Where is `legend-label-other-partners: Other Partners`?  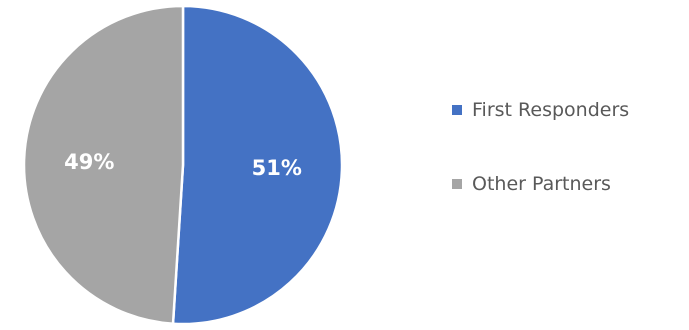
legend-label-other-partners: Other Partners is located at coordinates (541, 184).